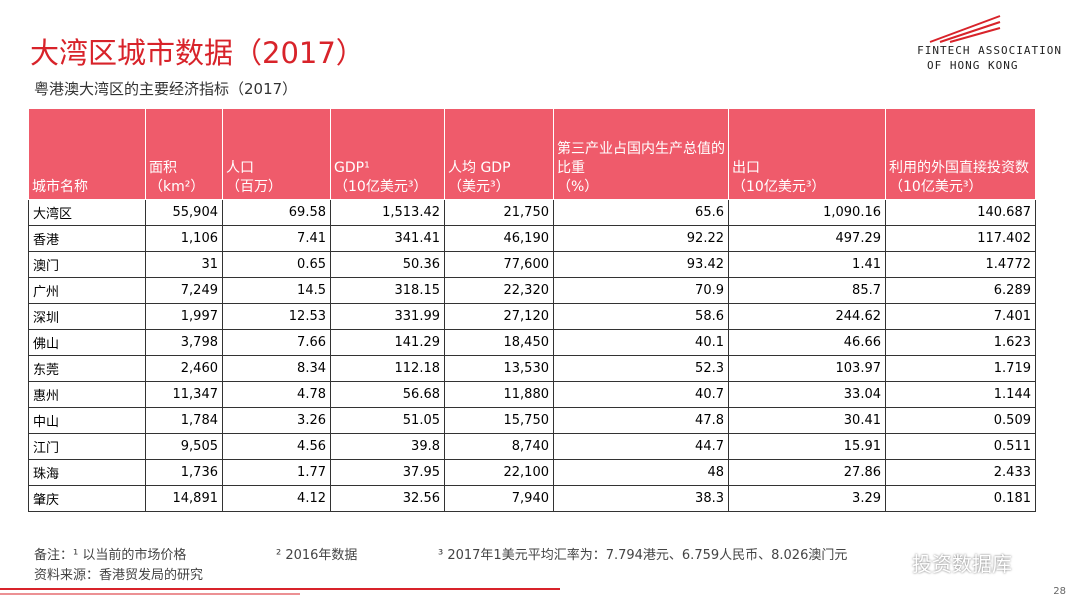 Image resolution: width=1080 pixels, height=608 pixels. What do you see at coordinates (960, 154) in the screenshot?
I see `column-header: 利用的外国直接投资数 （10亿美元³）` at bounding box center [960, 154].